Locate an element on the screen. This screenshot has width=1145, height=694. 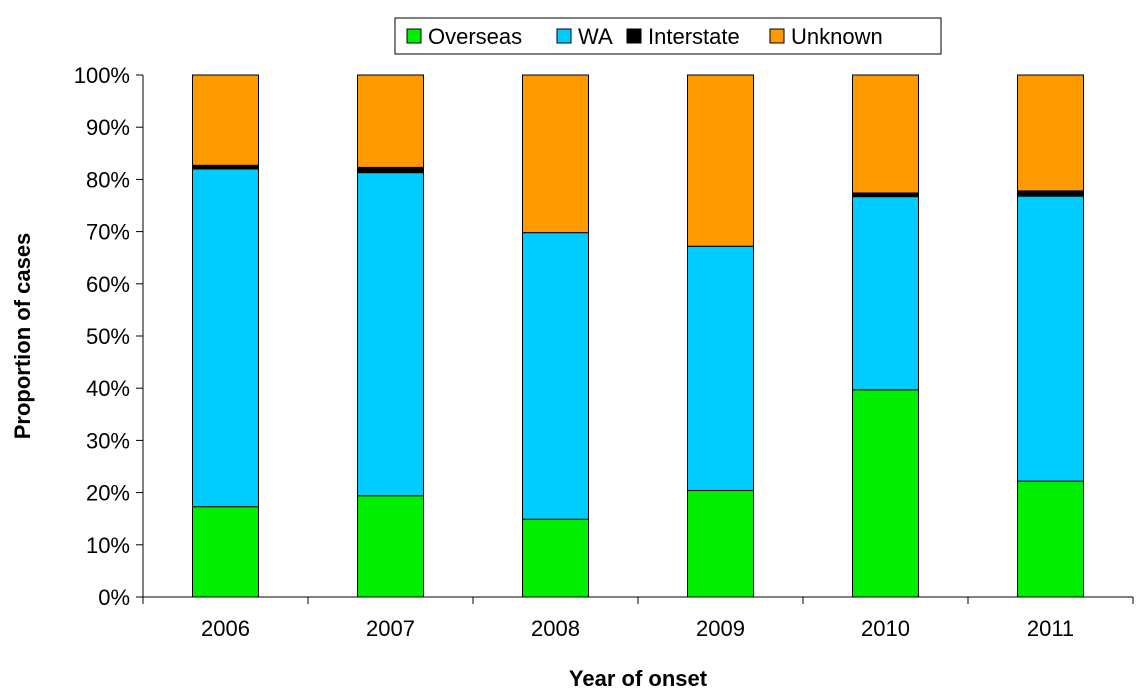
bar-segment-unknown-2009 is located at coordinates (720, 160).